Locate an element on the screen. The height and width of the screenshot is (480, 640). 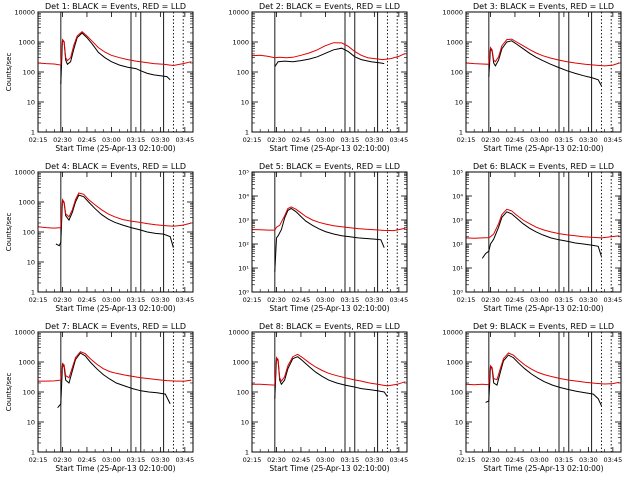
y-tick-label: 10¹ is located at coordinates (457, 269).